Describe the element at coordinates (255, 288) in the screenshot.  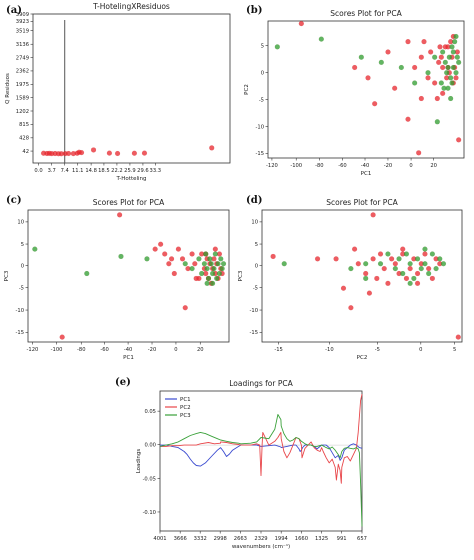
I see `panel-d-ytick-label: -5` at that location.